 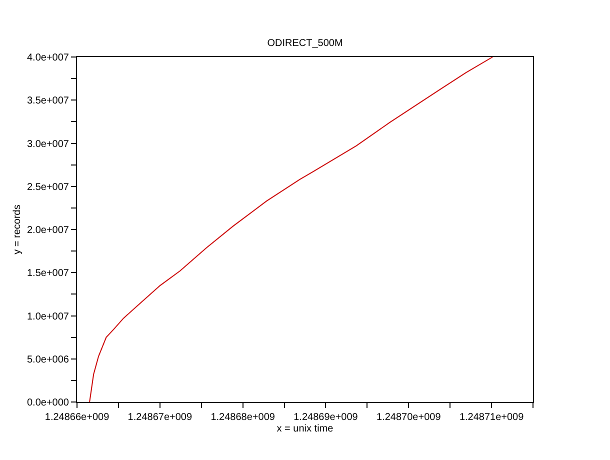 I want to click on y-tick-label: 3.0e+007, so click(x=48, y=144).